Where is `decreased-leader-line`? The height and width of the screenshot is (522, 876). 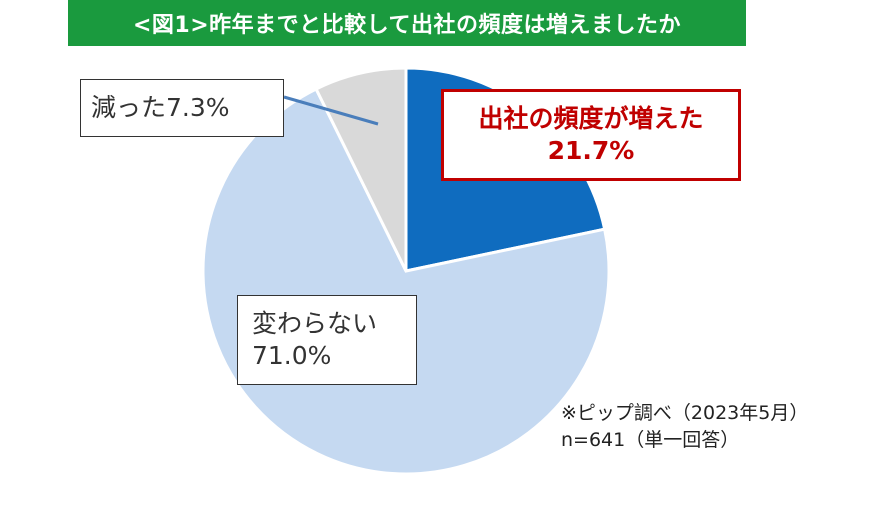
decreased-leader-line is located at coordinates (331, 110).